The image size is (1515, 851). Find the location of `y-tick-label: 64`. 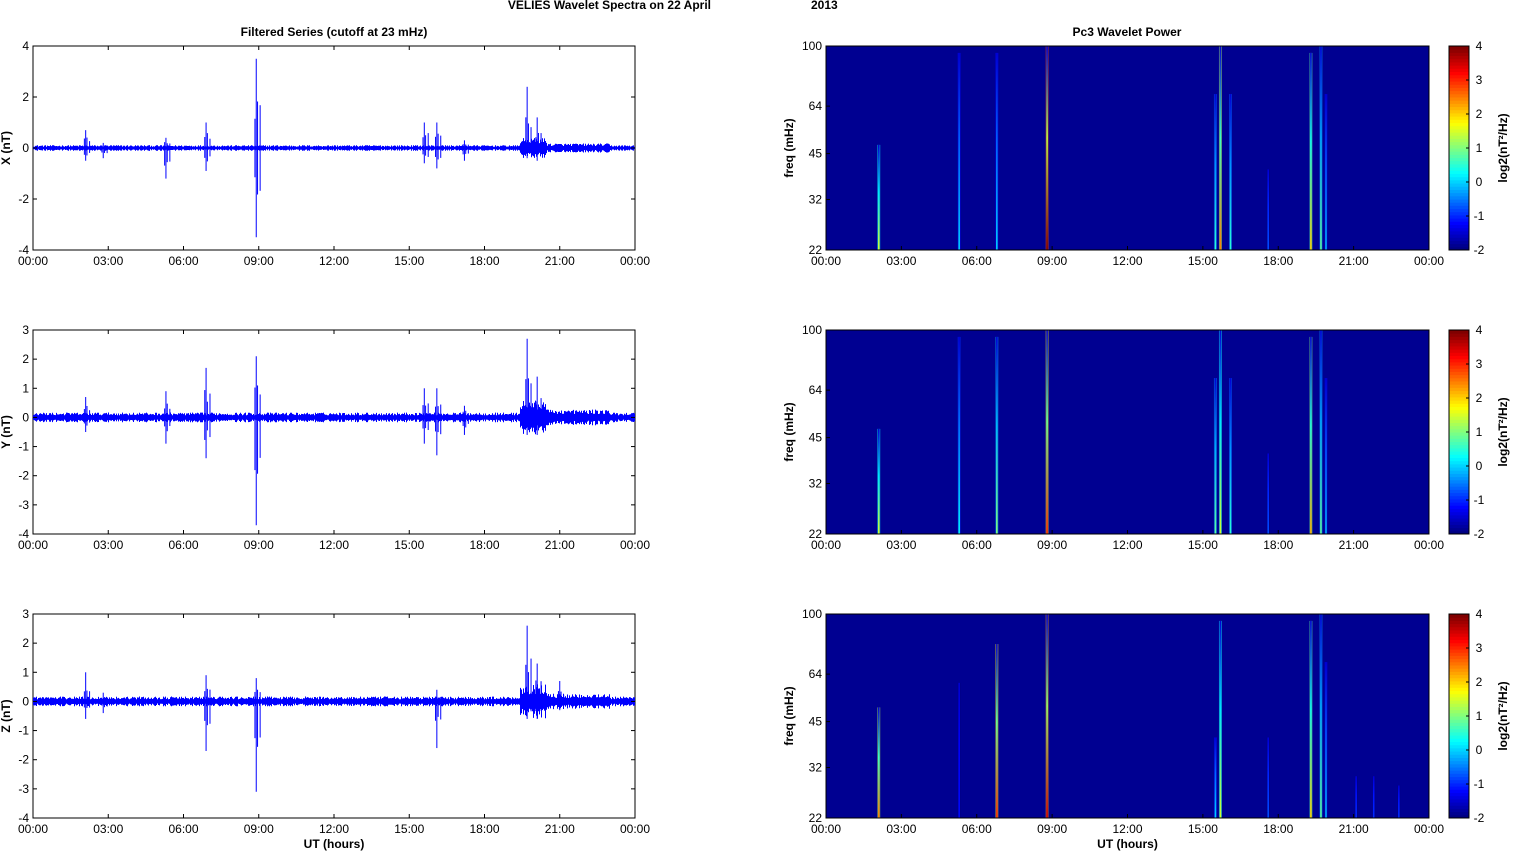

y-tick-label: 64 is located at coordinates (816, 390).